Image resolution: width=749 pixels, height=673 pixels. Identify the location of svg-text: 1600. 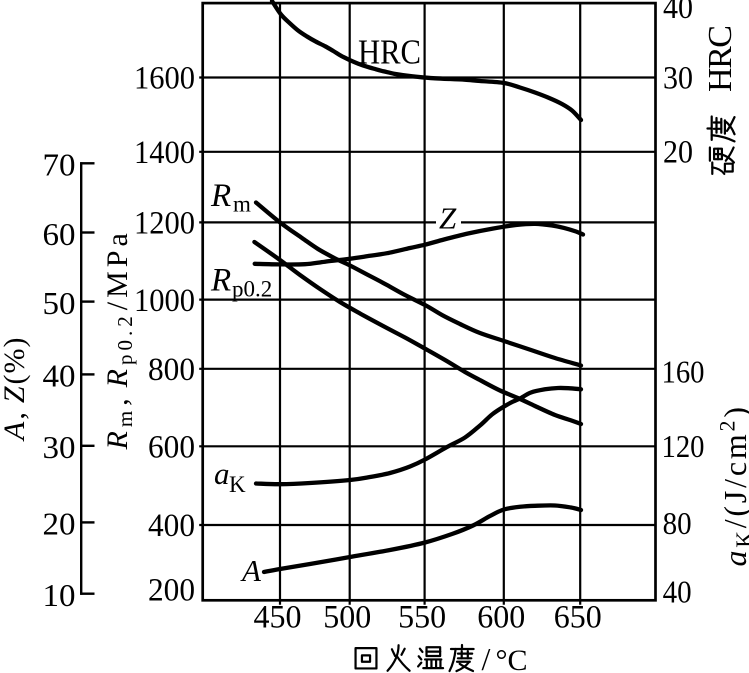
(164, 79).